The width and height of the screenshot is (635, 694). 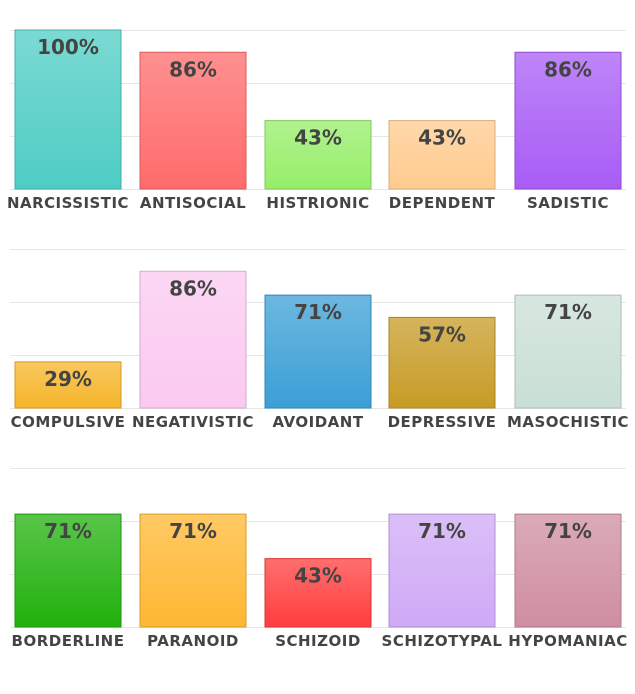 I want to click on data-label: 57%, so click(x=442, y=334).